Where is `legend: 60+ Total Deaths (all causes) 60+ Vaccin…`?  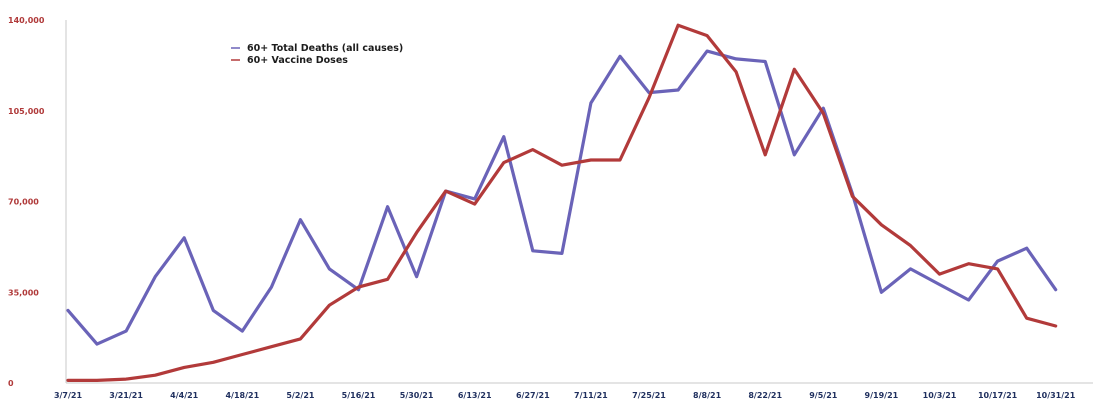
legend: 60+ Total Deaths (all causes) 60+ Vaccin… is located at coordinates (317, 54).